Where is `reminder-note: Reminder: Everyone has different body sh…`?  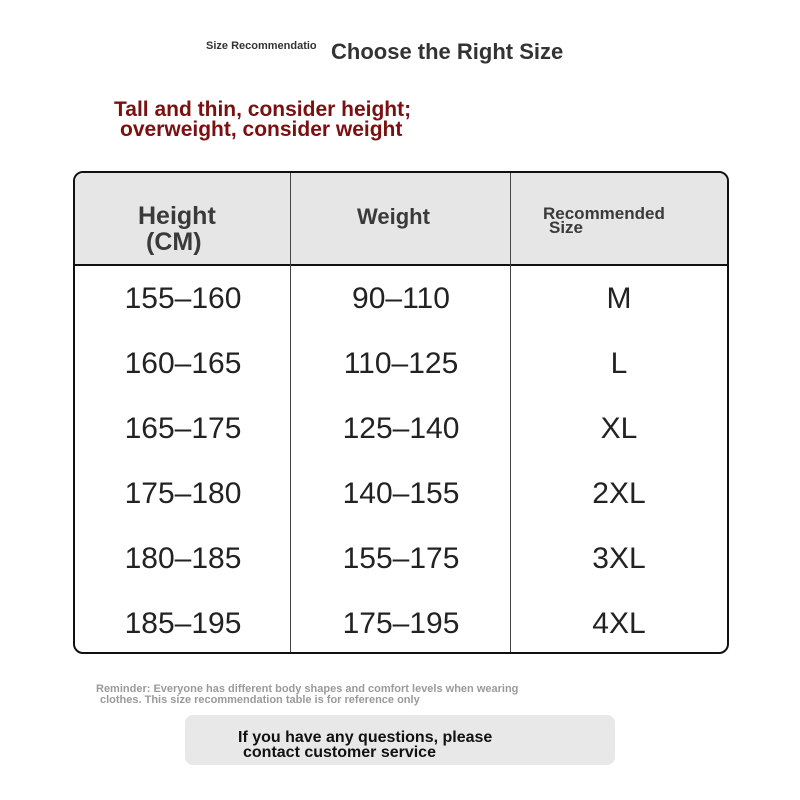 reminder-note: Reminder: Everyone has different body sh… is located at coordinates (307, 695).